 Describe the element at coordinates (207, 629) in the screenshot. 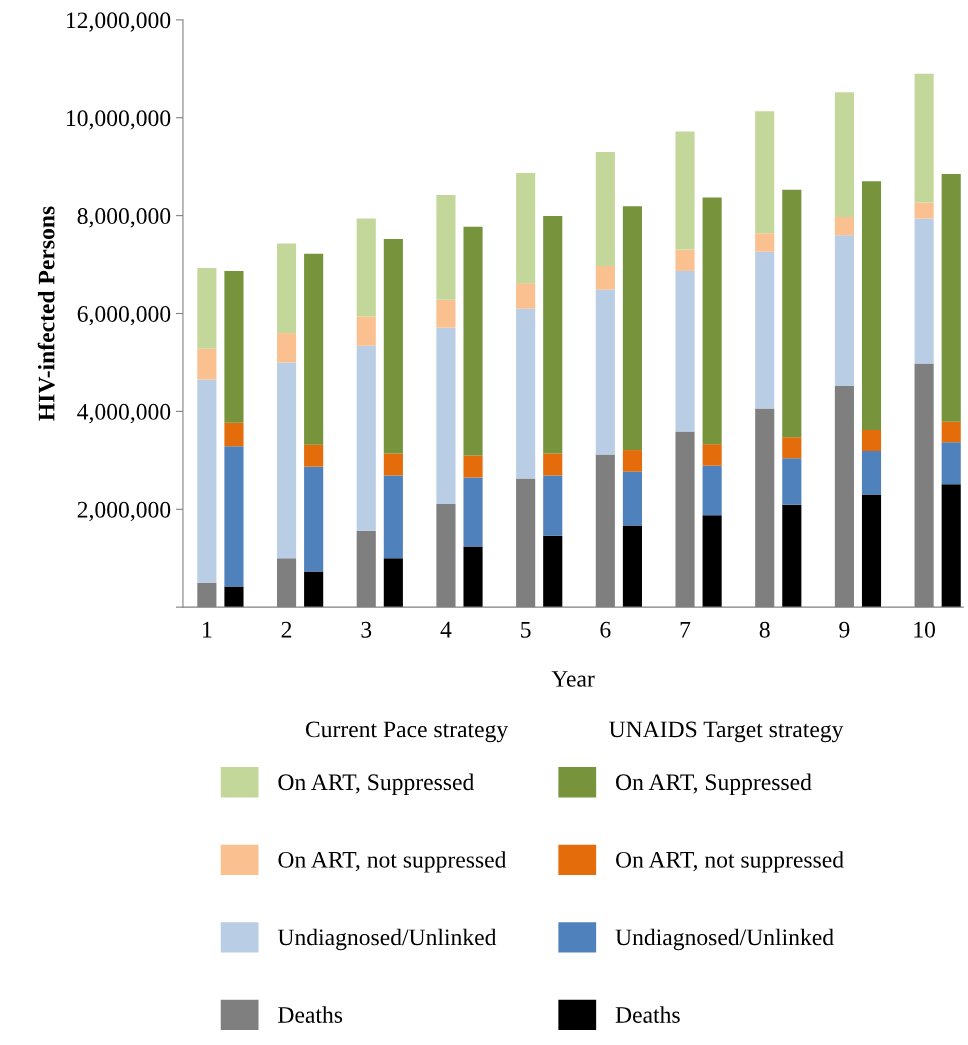

I see `x-tick-label: 1` at that location.